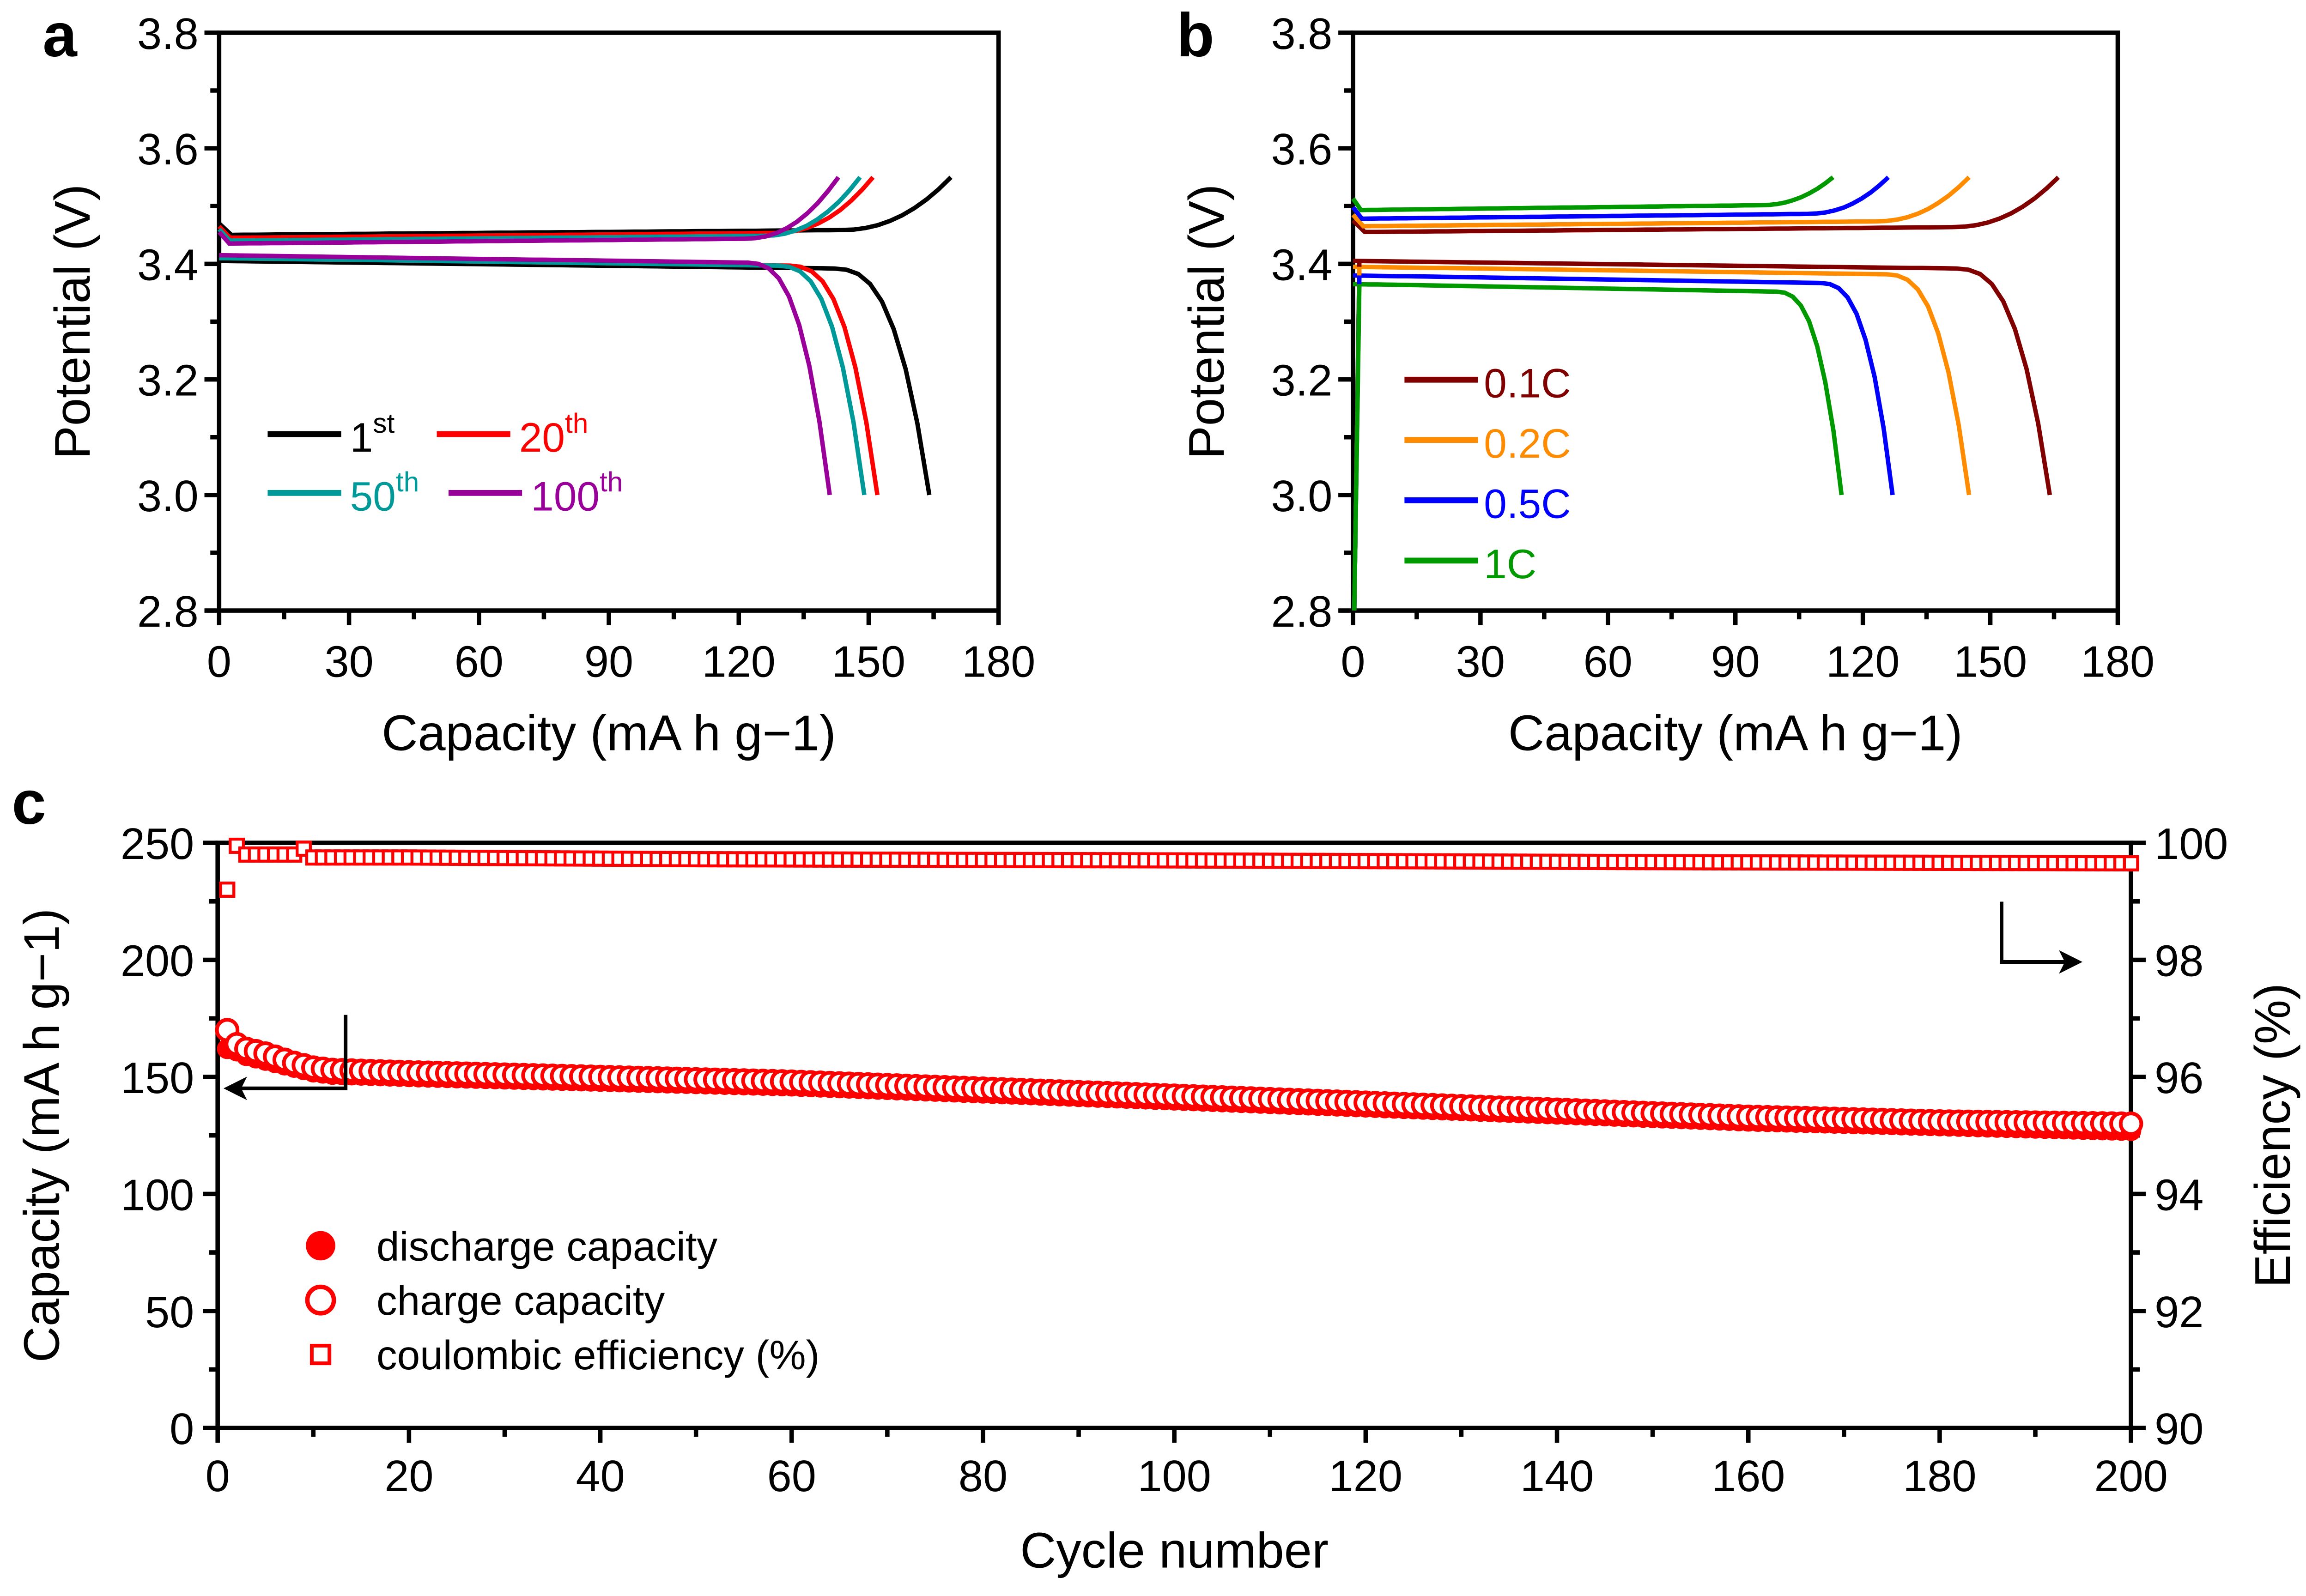  What do you see at coordinates (1990, 661) in the screenshot?
I see `x-tick-label: 150` at bounding box center [1990, 661].